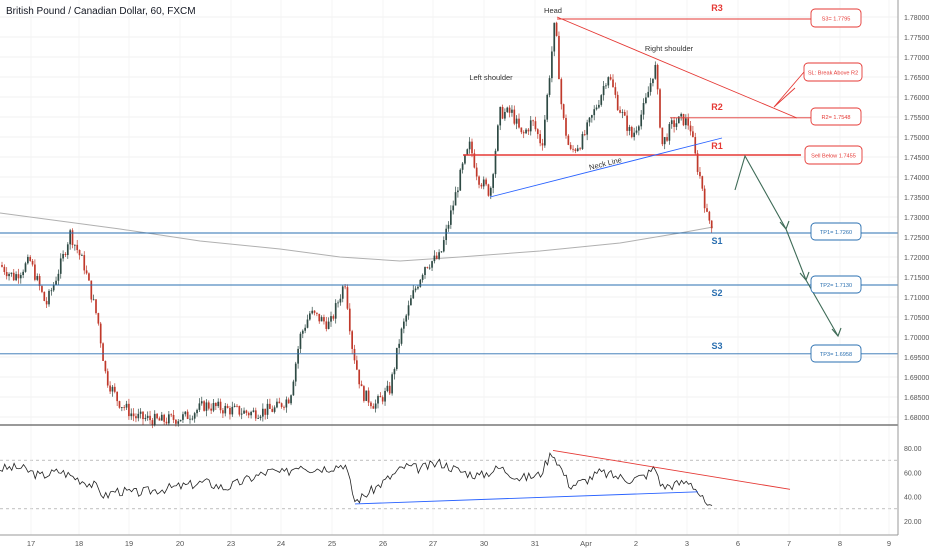 The image size is (932, 550). I want to click on y-tick-label: 1.70000, so click(916, 338).